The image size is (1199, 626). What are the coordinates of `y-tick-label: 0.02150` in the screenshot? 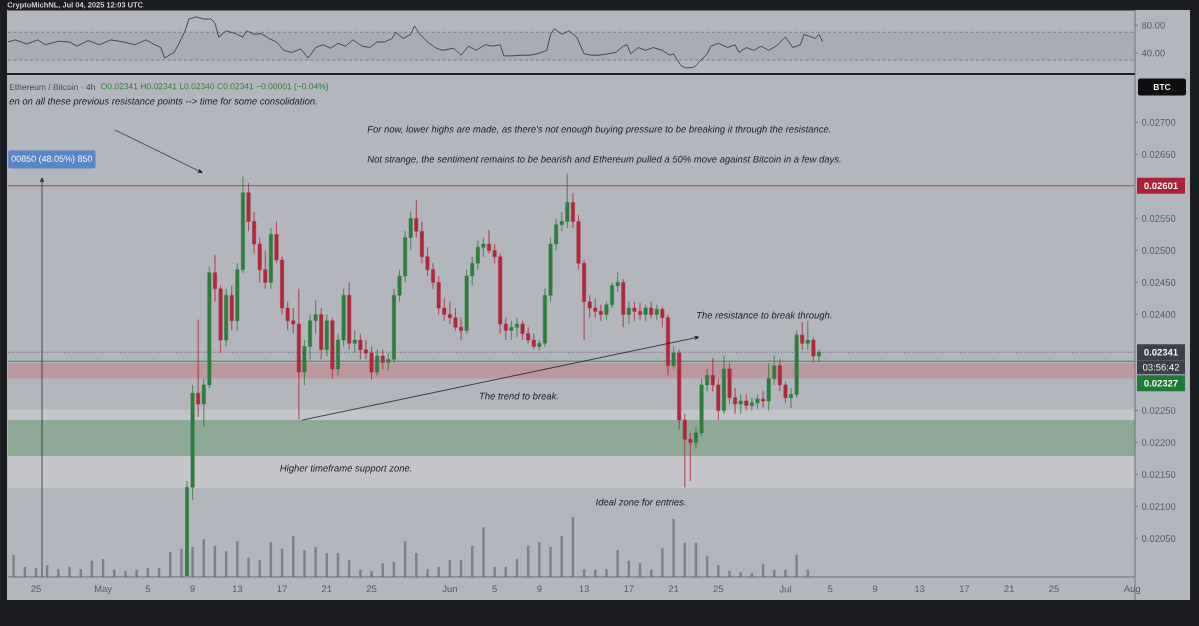 It's located at (1158, 474).